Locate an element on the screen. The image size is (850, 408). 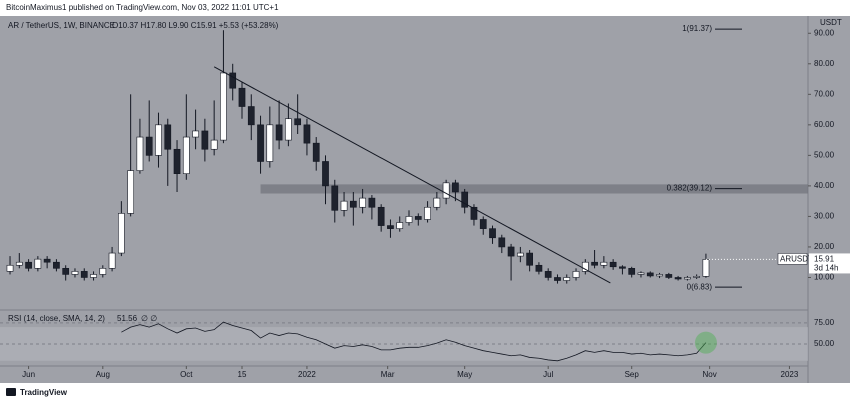
countdown: 3d 14h is located at coordinates (826, 268).